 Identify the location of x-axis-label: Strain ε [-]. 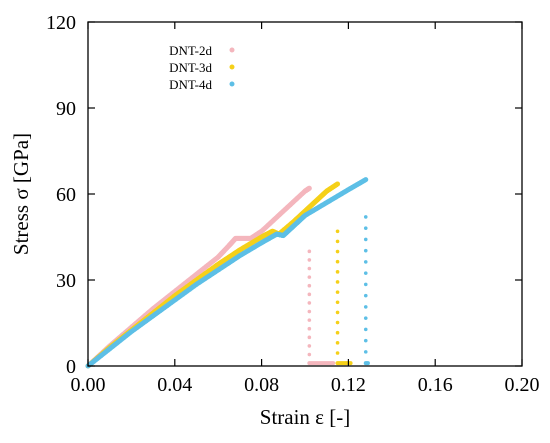
(305, 417).